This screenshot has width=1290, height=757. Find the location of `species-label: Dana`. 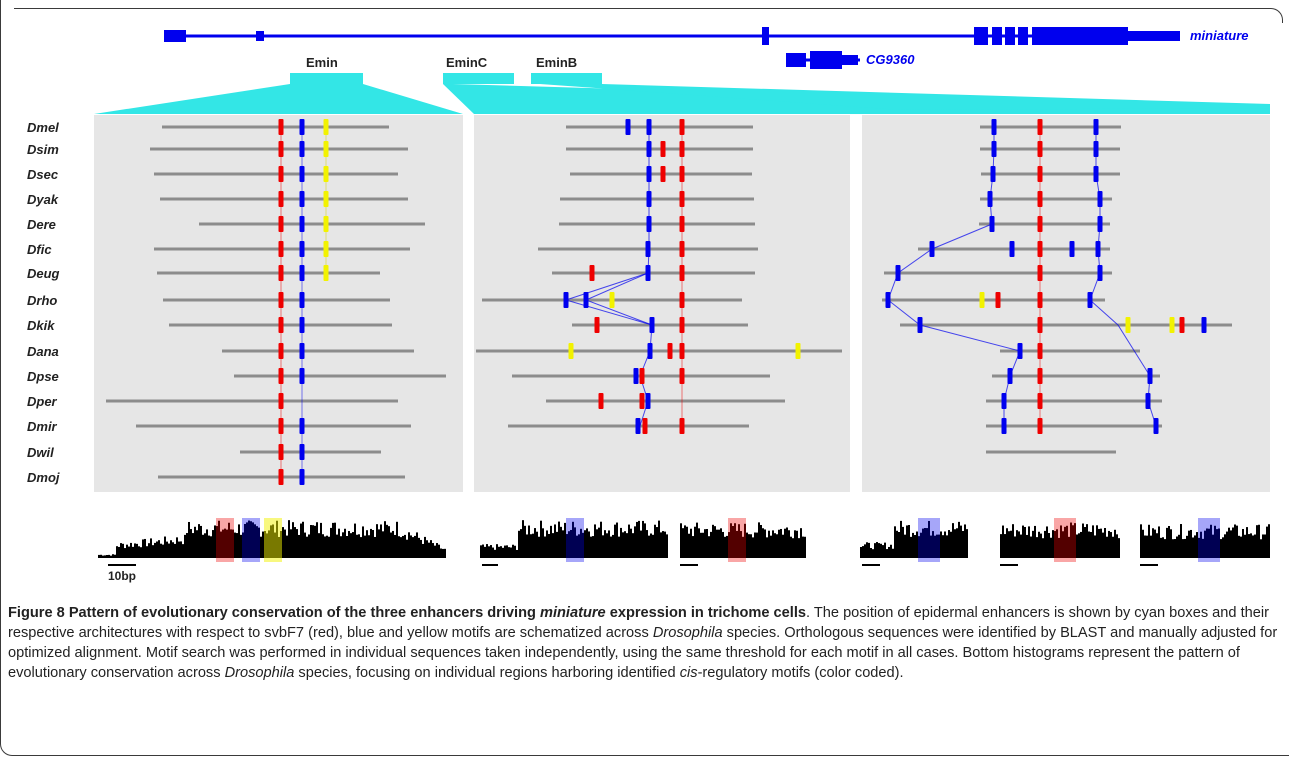

species-label: Dana is located at coordinates (43, 351).